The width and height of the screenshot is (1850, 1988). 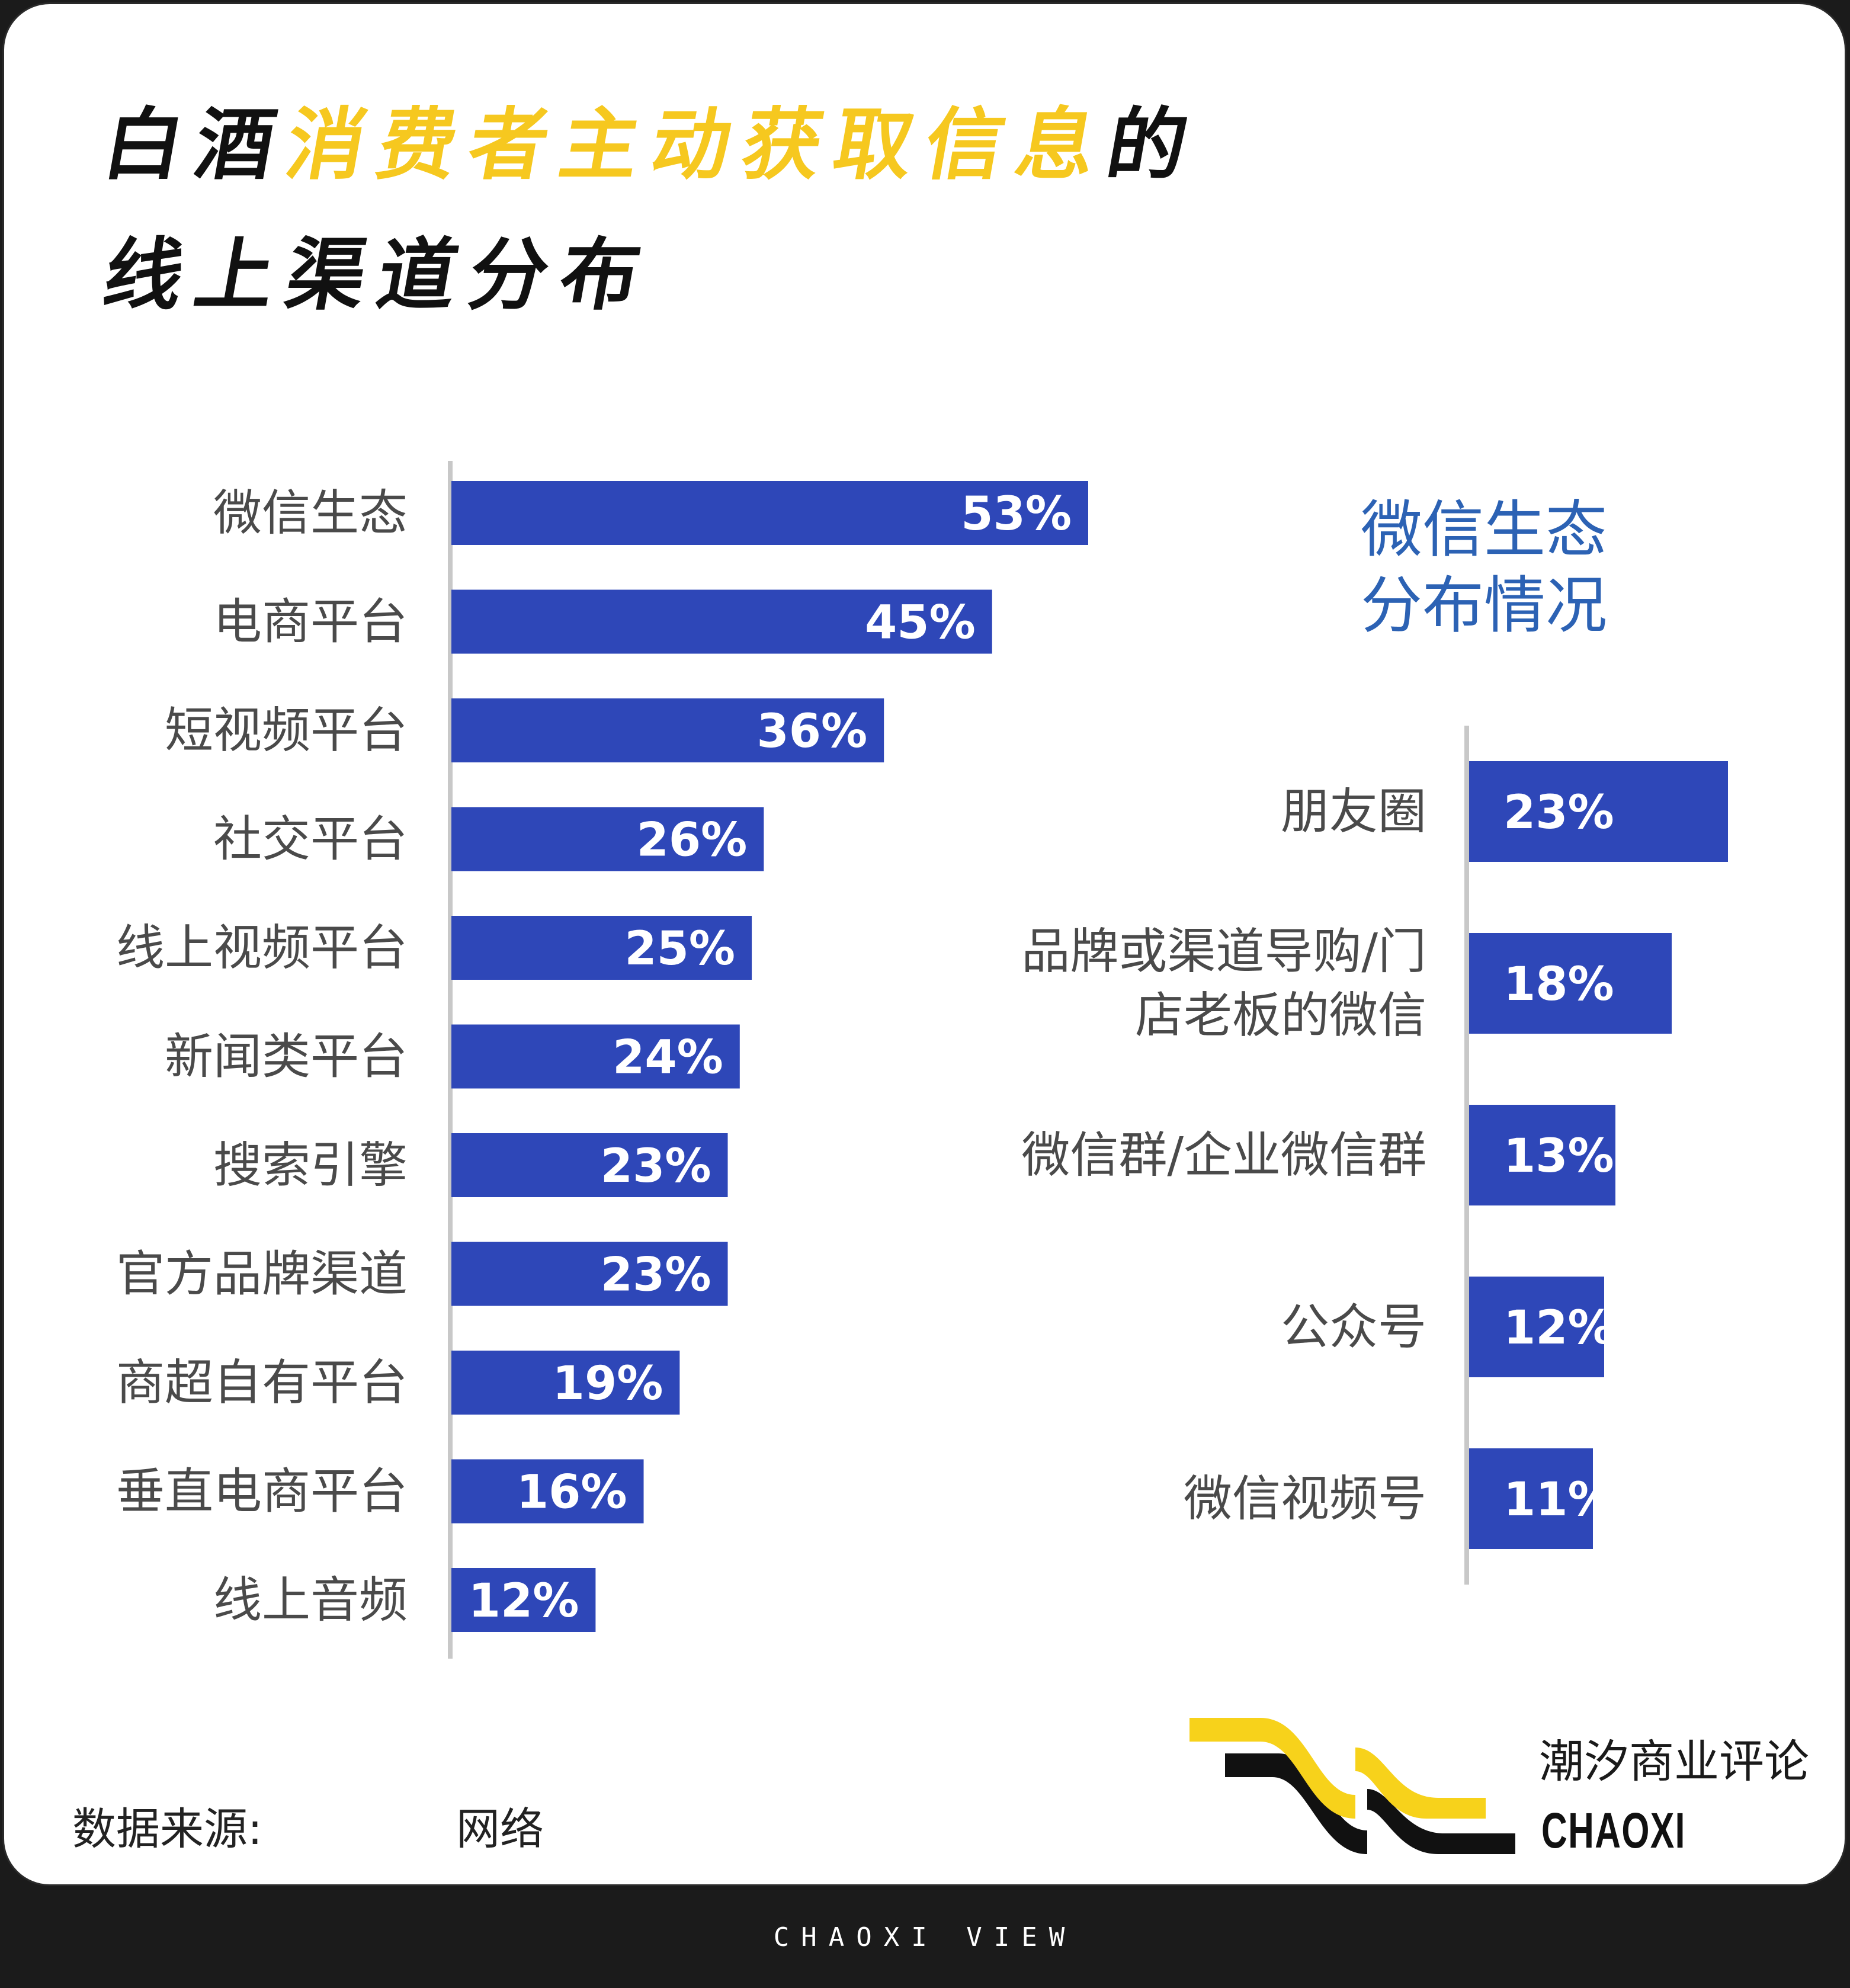 I want to click on category-label: 电商平台, so click(x=311, y=622).